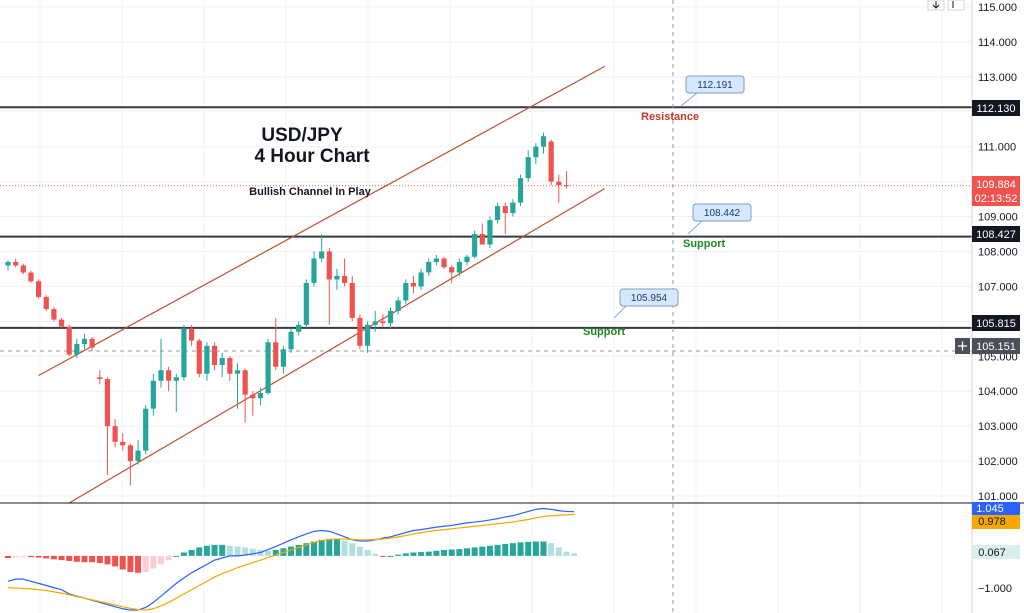  What do you see at coordinates (998, 357) in the screenshot?
I see `price-tick-label: 105.000` at bounding box center [998, 357].